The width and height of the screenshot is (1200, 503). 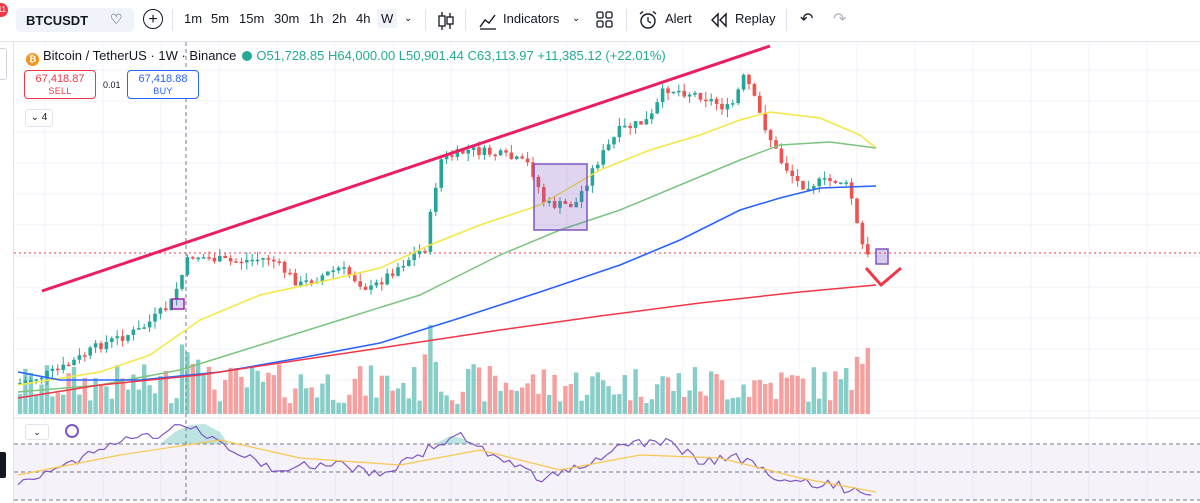 I want to click on sell-price: 67,418.87, so click(x=60, y=79).